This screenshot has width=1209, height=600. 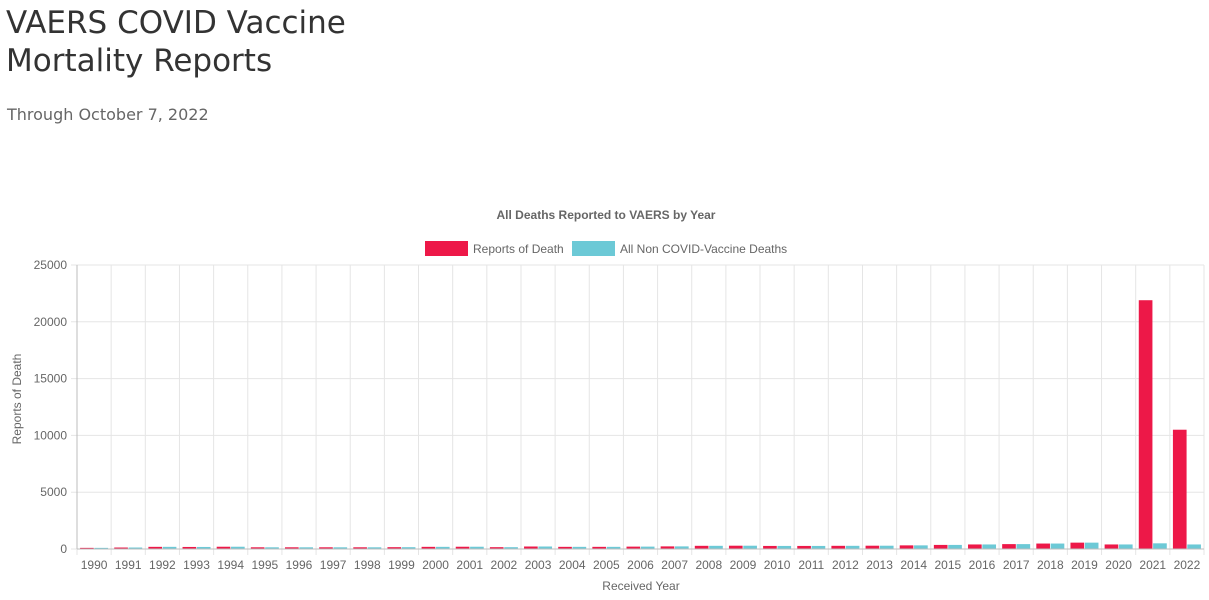 What do you see at coordinates (266, 42) in the screenshot?
I see `page-title: VAERS COVID Vaccine Mortality Reports` at bounding box center [266, 42].